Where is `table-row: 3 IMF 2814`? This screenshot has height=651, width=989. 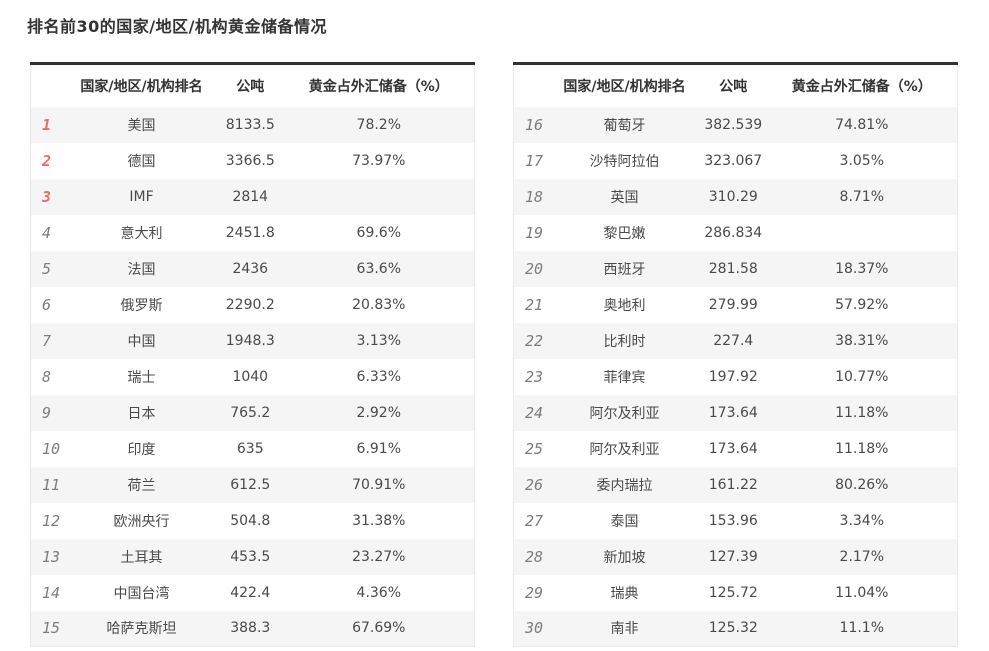
table-row: 3 IMF 2814 is located at coordinates (252, 196).